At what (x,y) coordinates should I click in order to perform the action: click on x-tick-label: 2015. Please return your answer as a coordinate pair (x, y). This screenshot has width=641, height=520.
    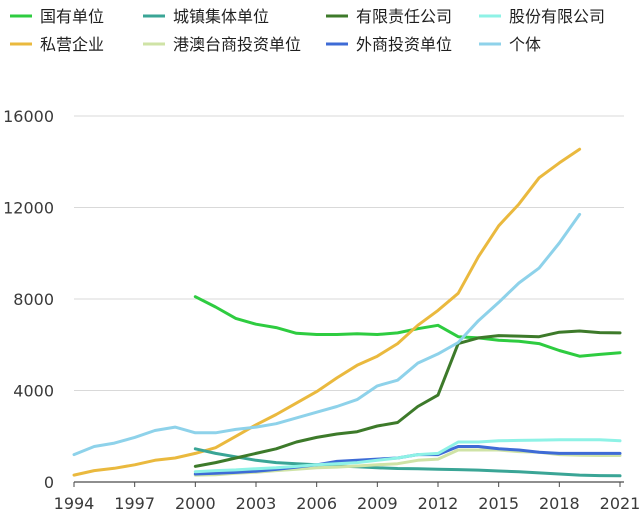
    Looking at the image, I should click on (498, 503).